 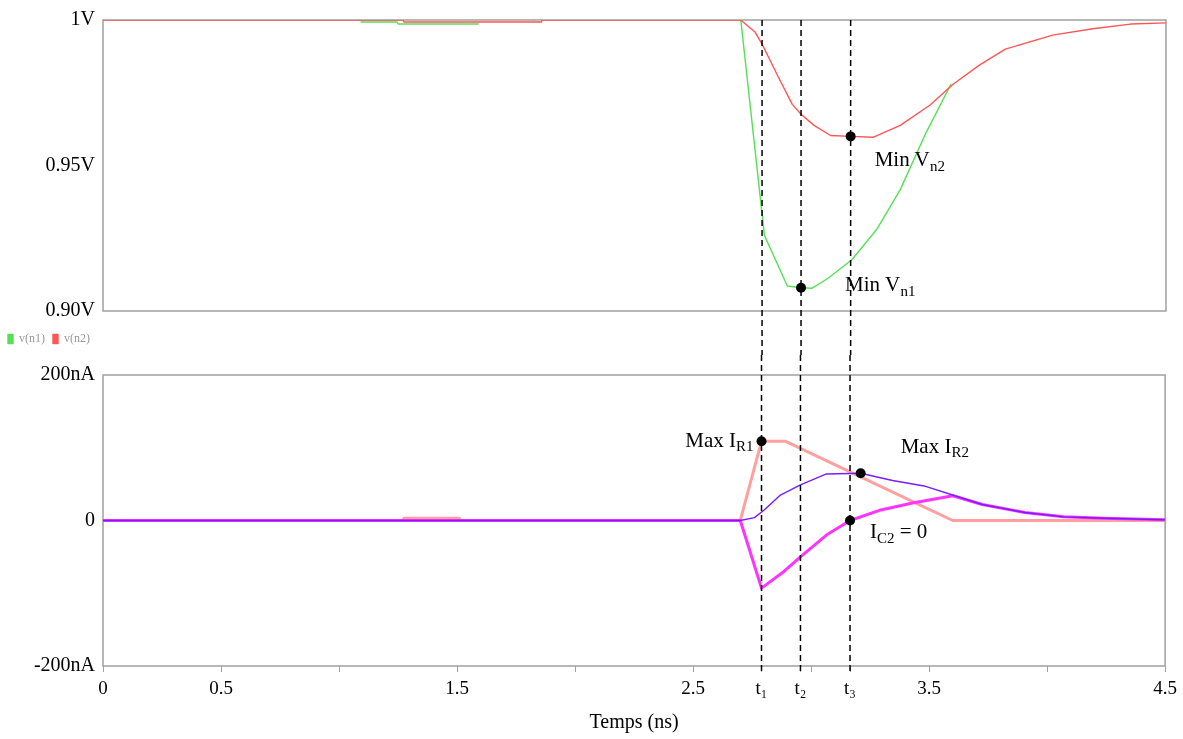 I want to click on legend-label: v(n2), so click(x=76, y=338).